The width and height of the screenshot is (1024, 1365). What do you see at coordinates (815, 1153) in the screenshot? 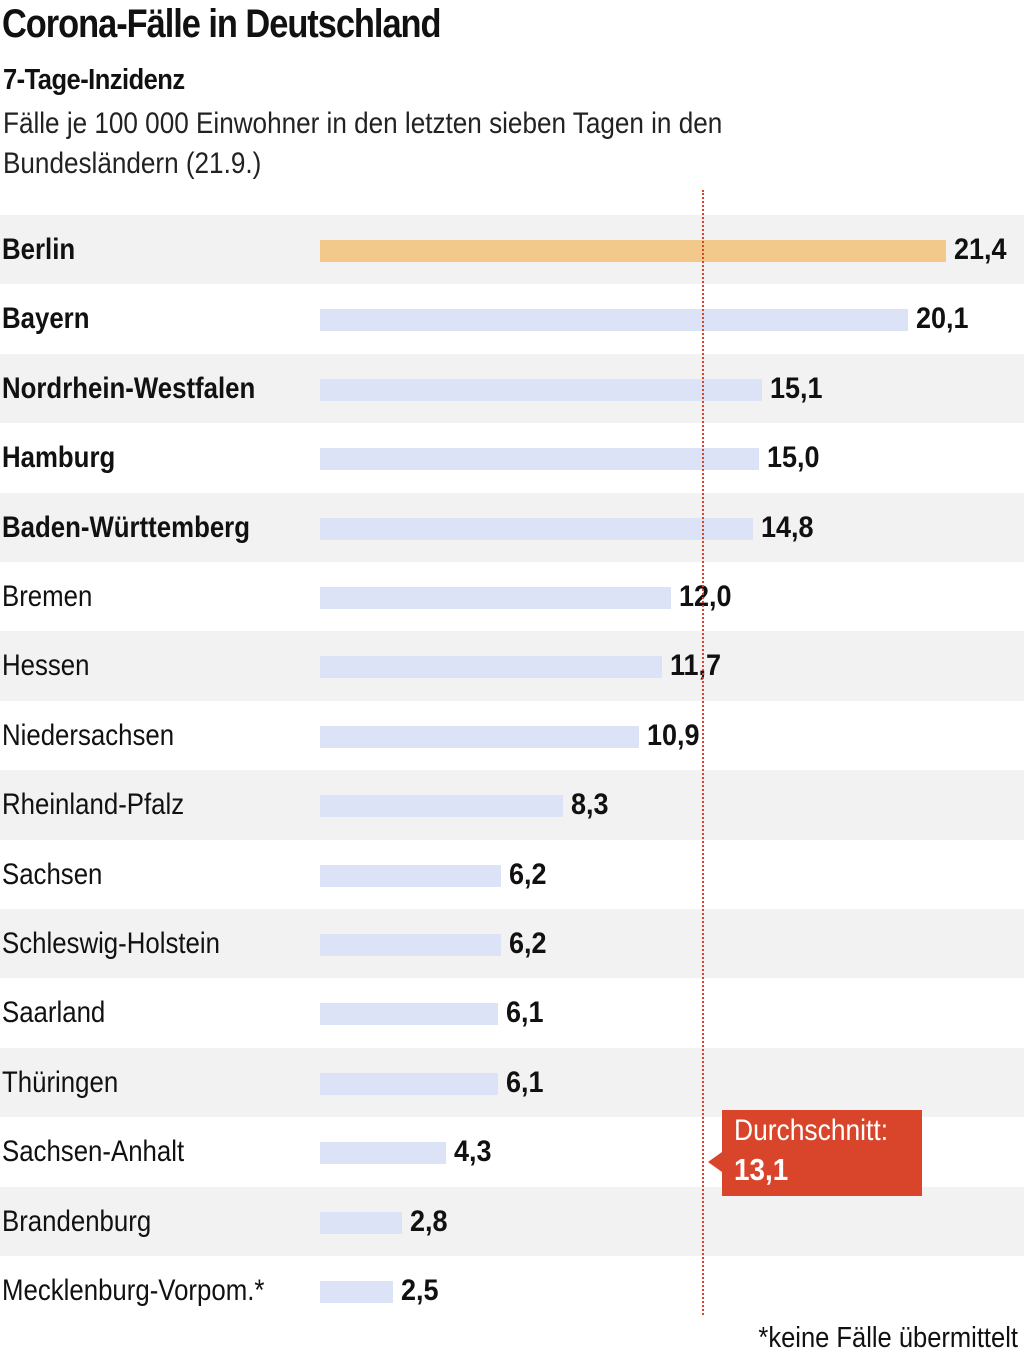
I see `average-callout: Durchschnitt: 13,1` at bounding box center [815, 1153].